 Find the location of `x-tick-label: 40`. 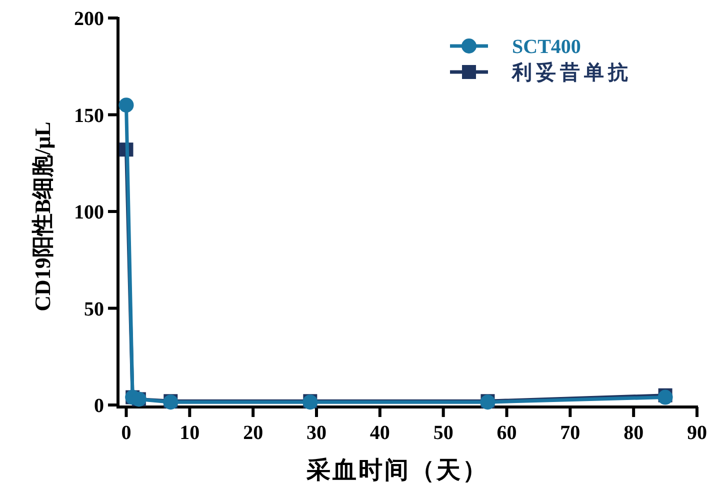

x-tick-label: 40 is located at coordinates (380, 433).